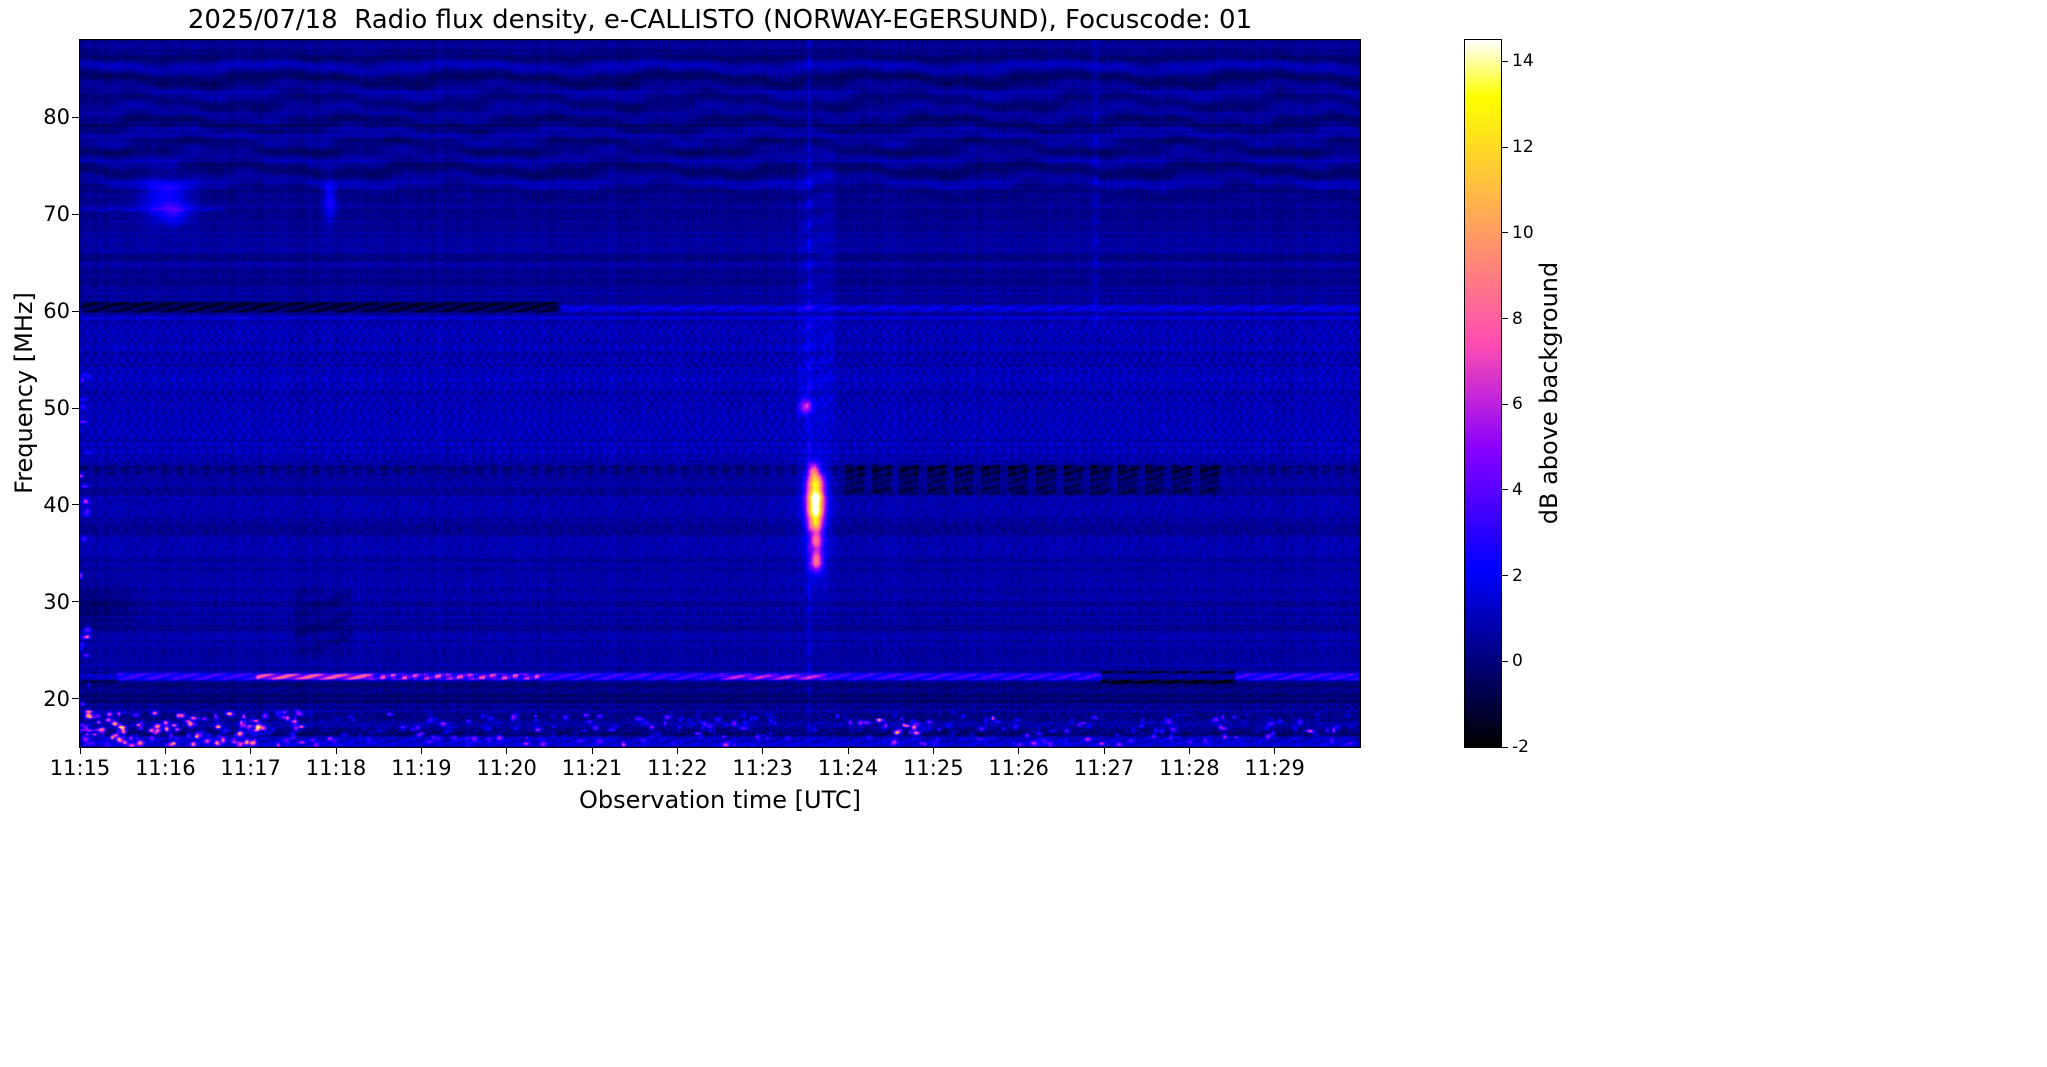 Image resolution: width=2047 pixels, height=1067 pixels. Describe the element at coordinates (1517, 575) in the screenshot. I see `colorbar-tick-label: 2` at that location.